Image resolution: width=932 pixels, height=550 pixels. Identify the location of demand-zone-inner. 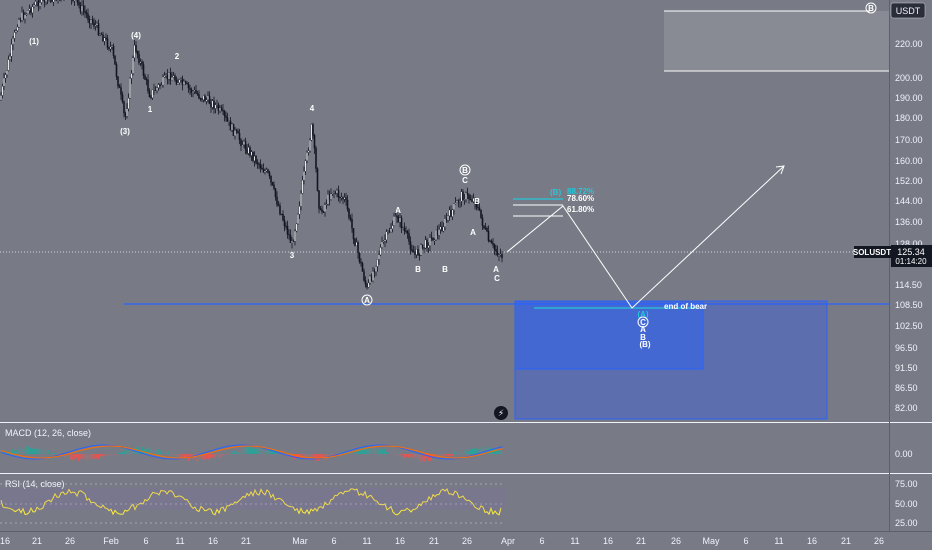
(609, 335).